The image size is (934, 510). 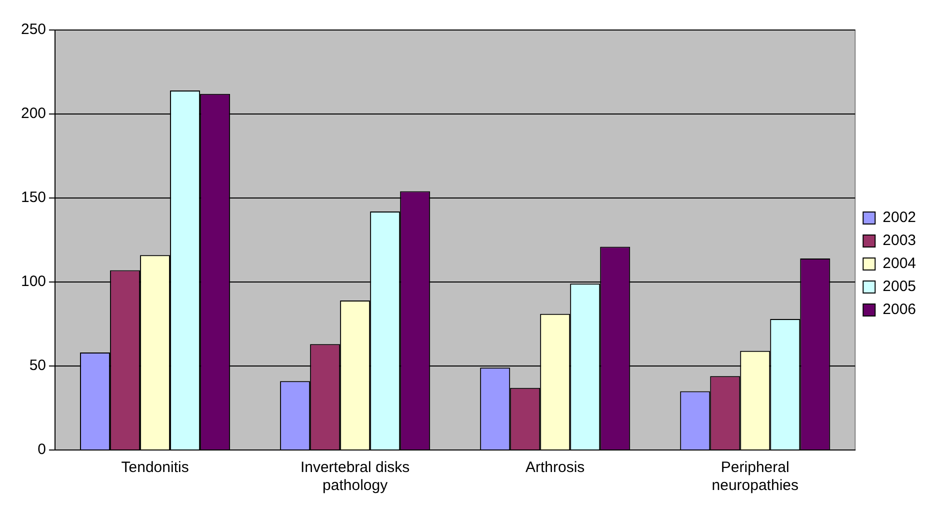 What do you see at coordinates (355, 476) in the screenshot?
I see `x-tick-label: Invertebral disks pathology` at bounding box center [355, 476].